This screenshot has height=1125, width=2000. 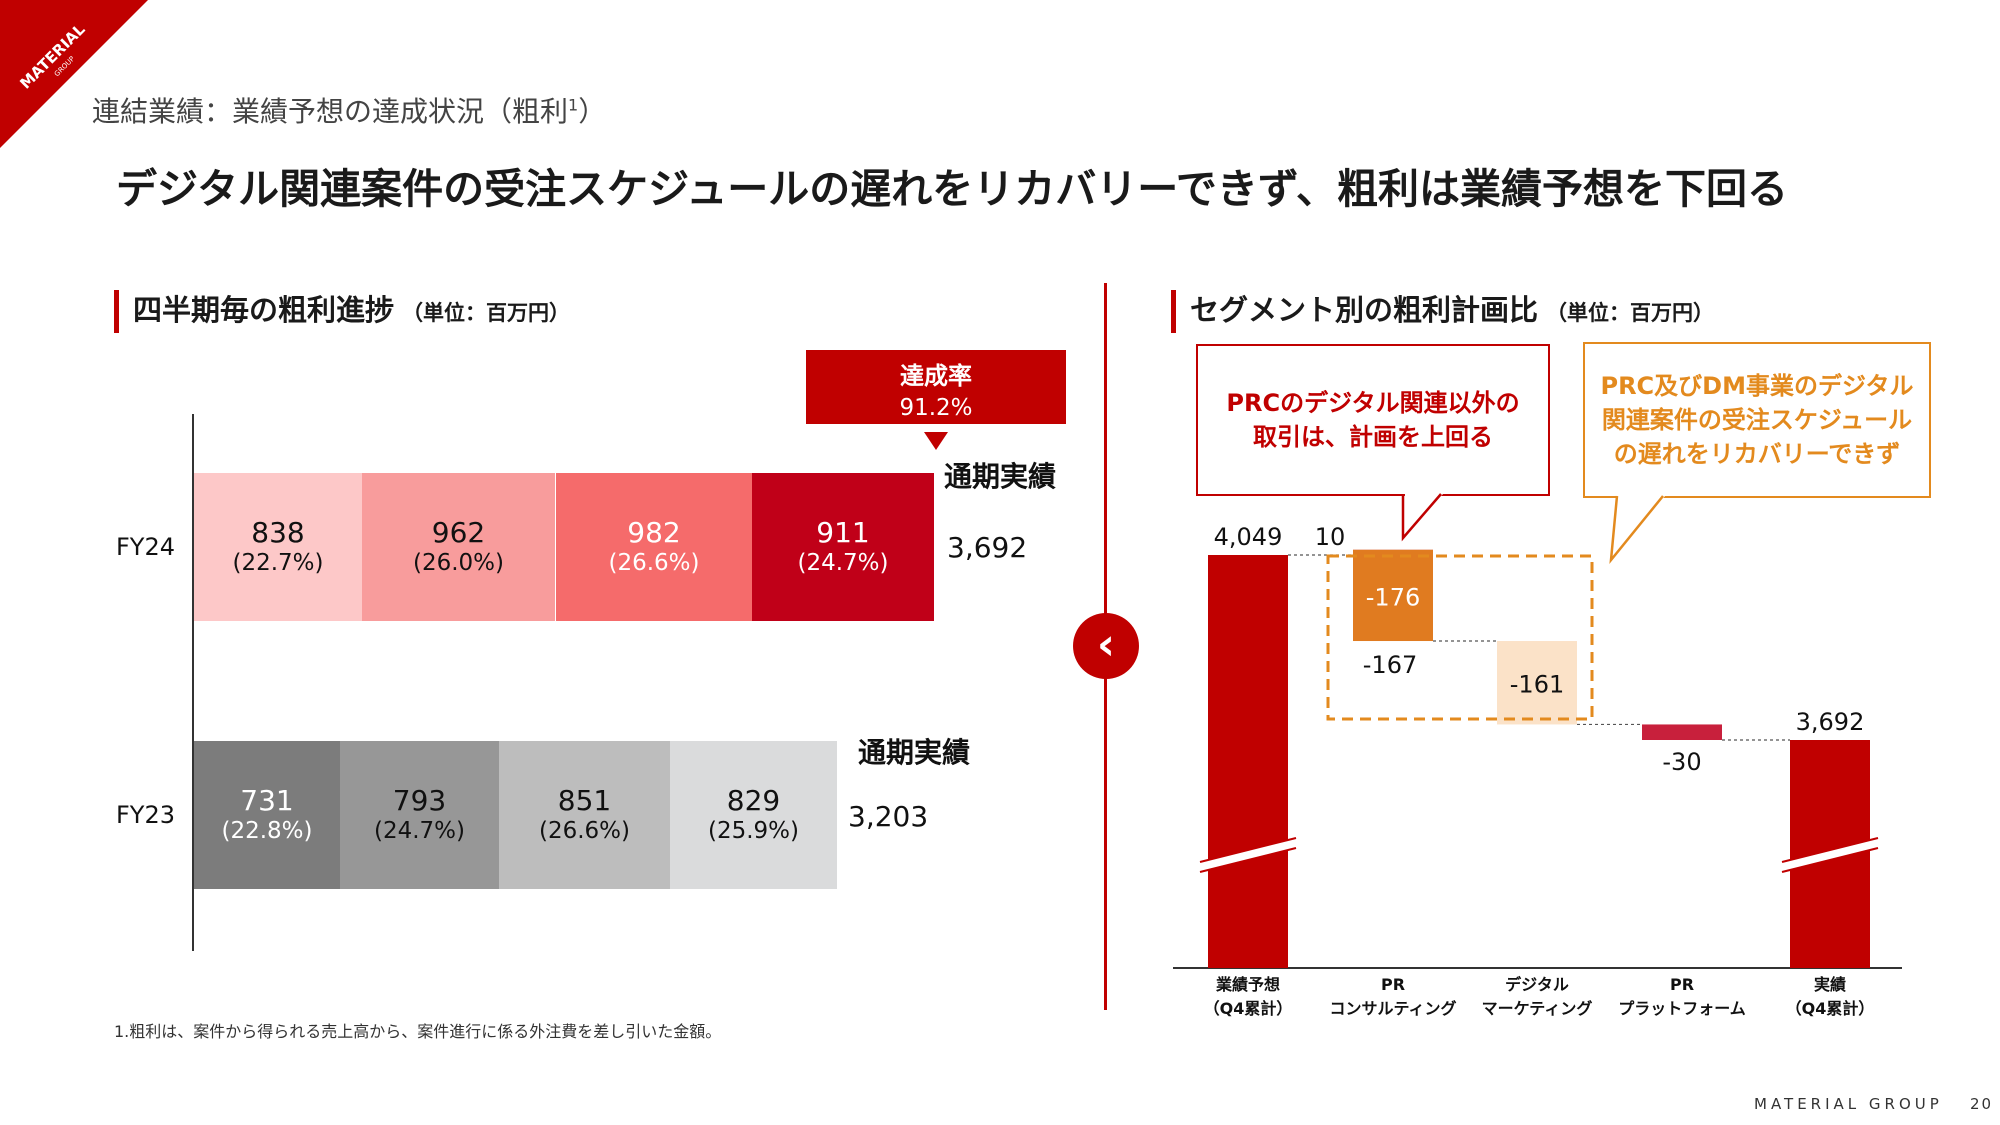 What do you see at coordinates (267, 831) in the screenshot?
I see `fy23-q1-pct: (22.8%)` at bounding box center [267, 831].